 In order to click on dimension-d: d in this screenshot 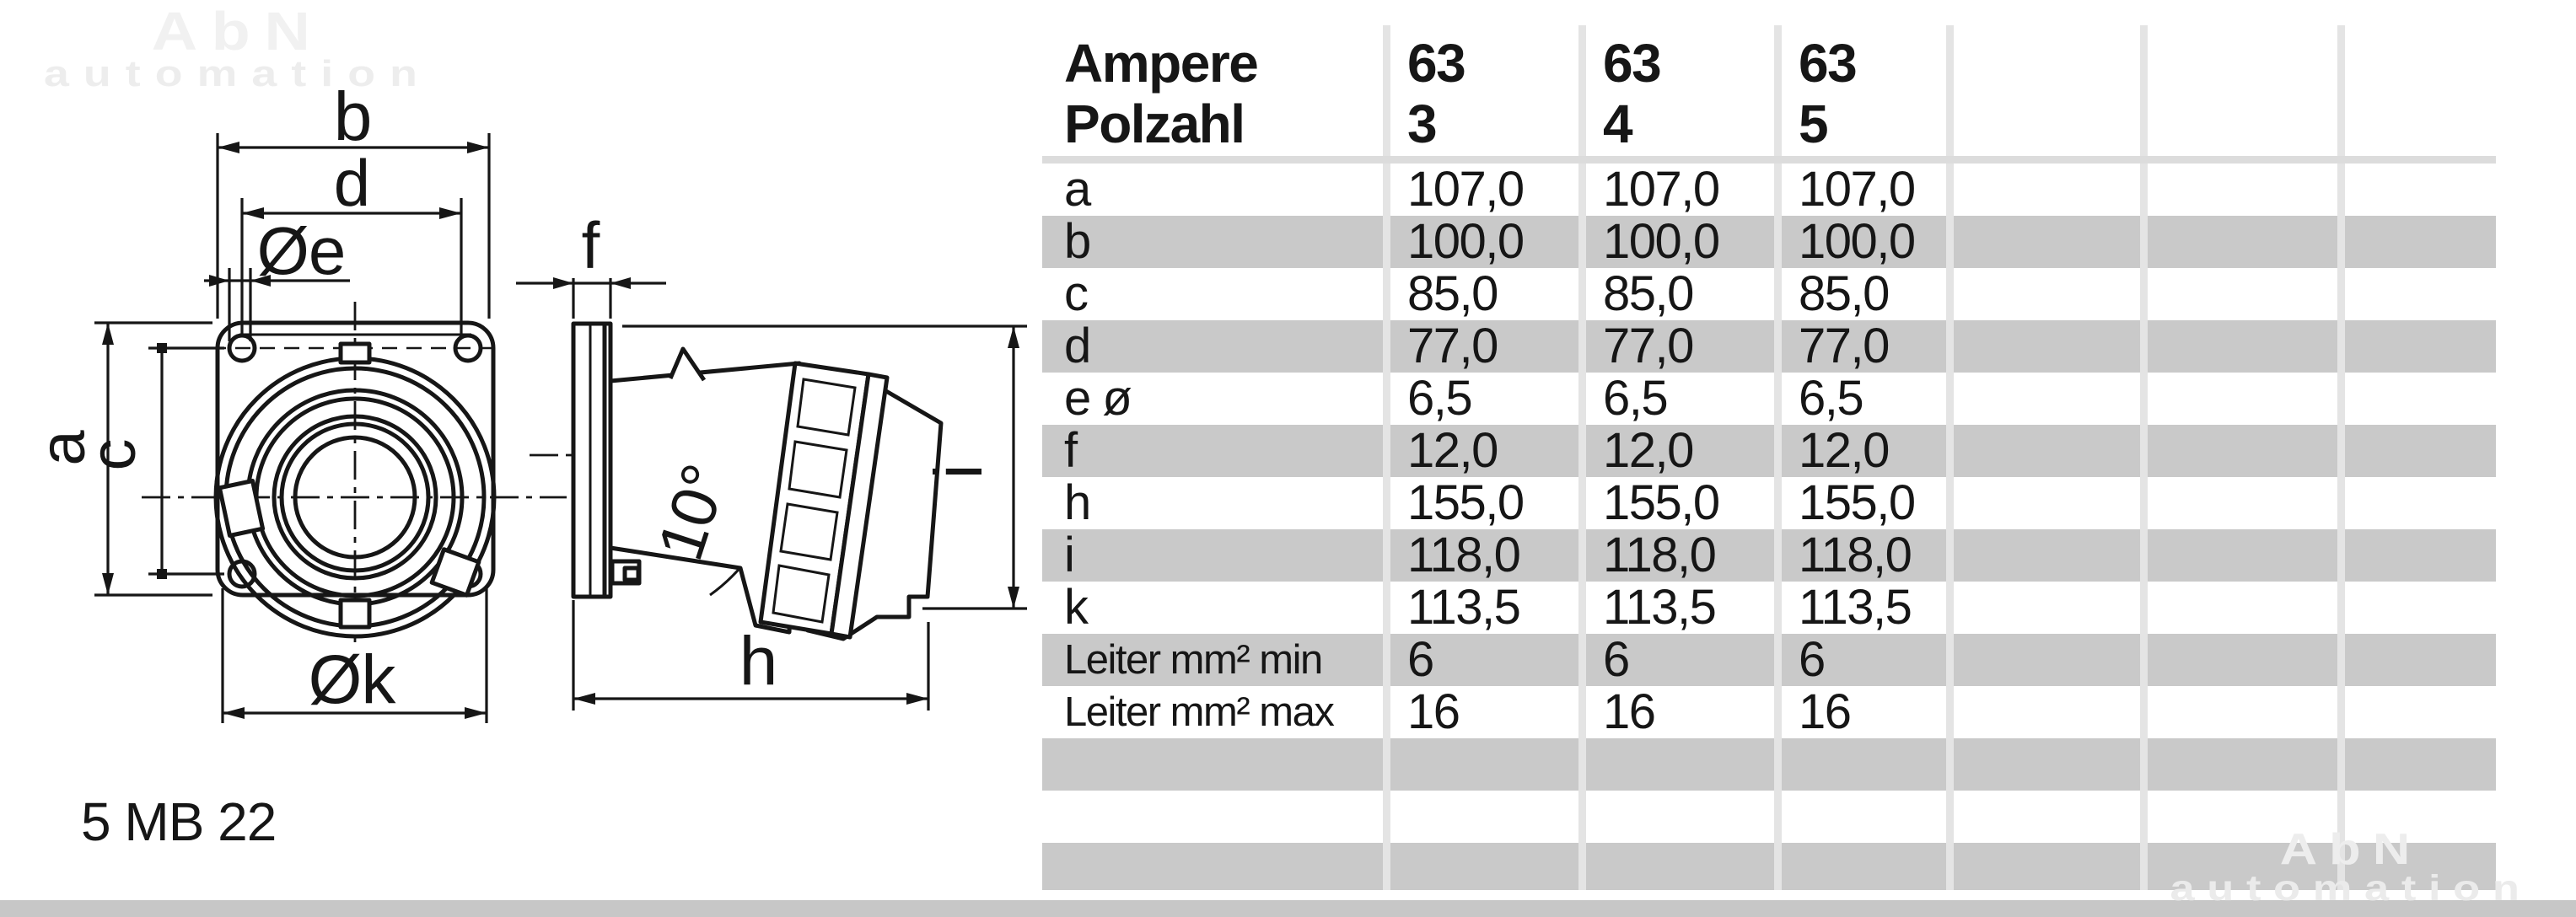, I will do `click(351, 241)`.